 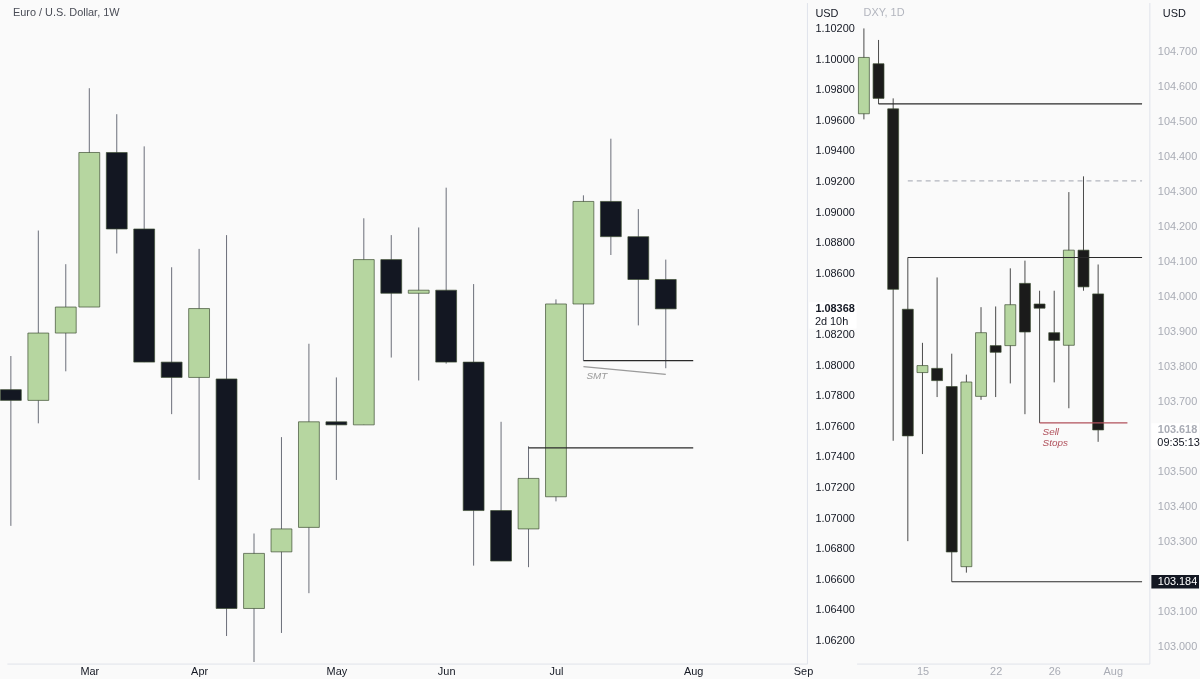 I want to click on y-tick-label: 1.09000, so click(x=835, y=211).